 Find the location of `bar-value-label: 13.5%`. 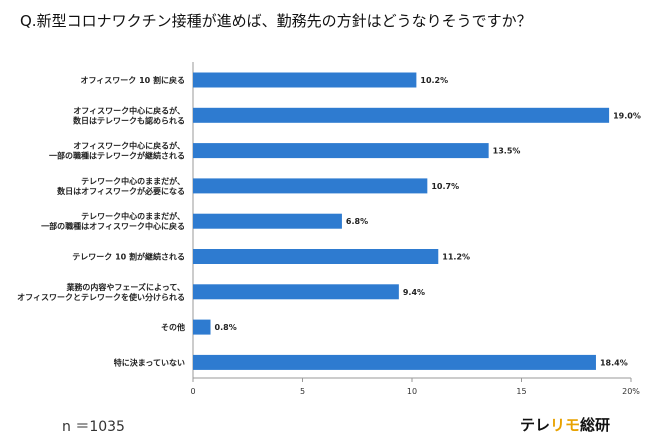

bar-value-label: 13.5% is located at coordinates (507, 151).